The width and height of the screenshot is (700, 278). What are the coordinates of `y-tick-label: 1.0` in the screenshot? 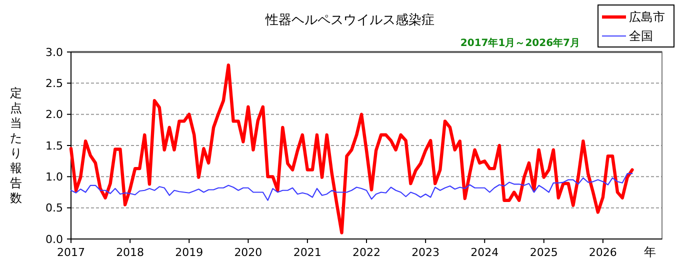 It's located at (54, 177).